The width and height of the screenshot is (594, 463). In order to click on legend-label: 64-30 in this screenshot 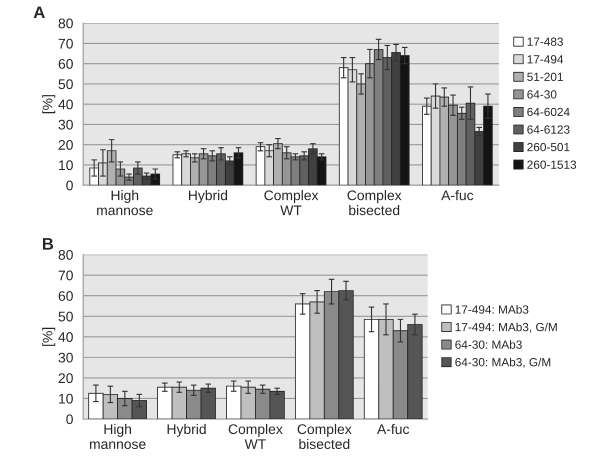, I will do `click(541, 94)`.